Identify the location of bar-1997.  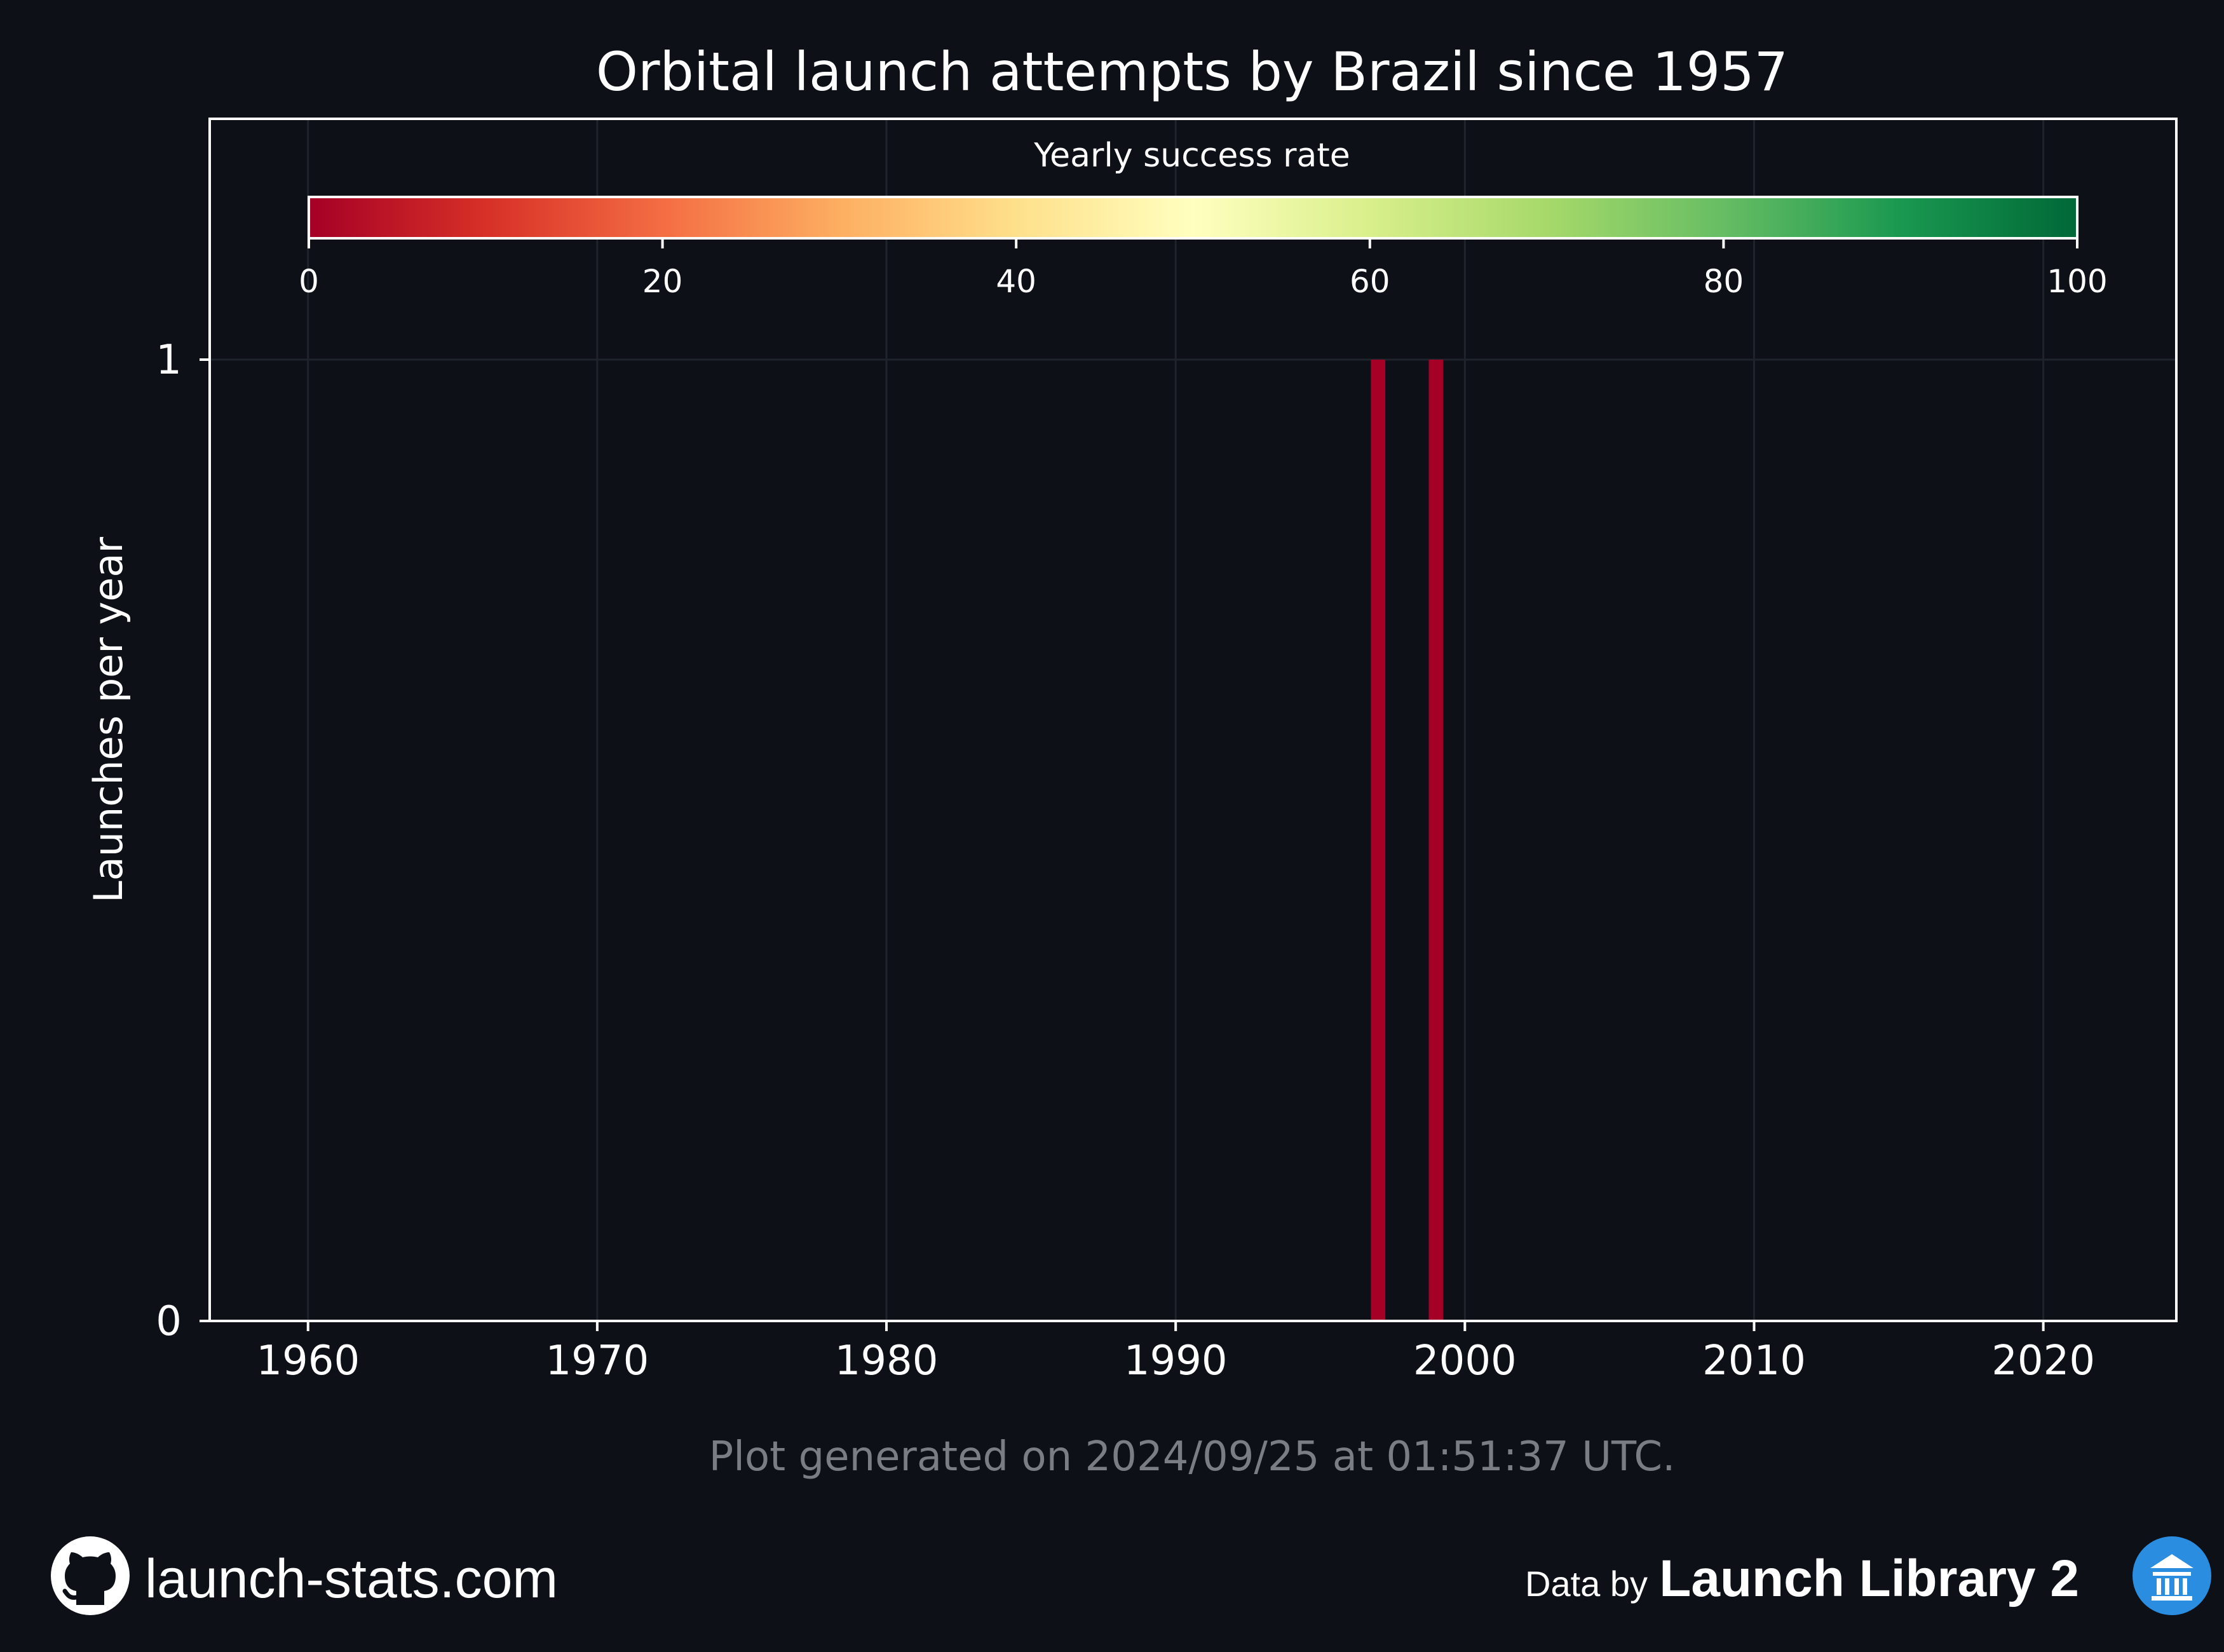
(1378, 840).